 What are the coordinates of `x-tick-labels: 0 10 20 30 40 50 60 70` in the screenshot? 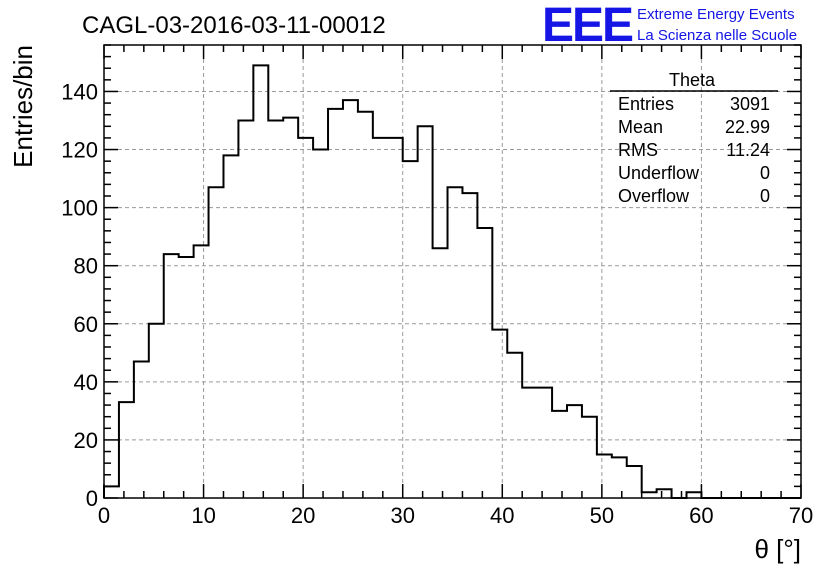 It's located at (455, 515).